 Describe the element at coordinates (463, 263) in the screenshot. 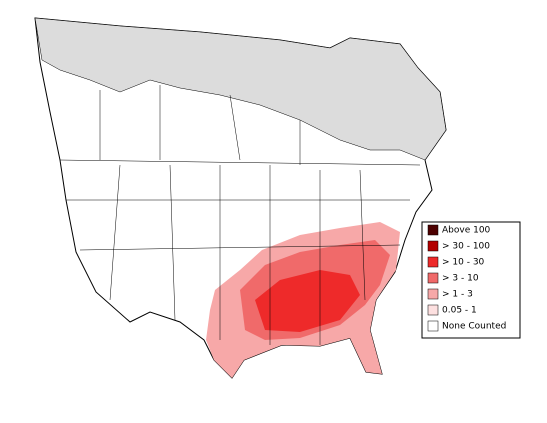

I see `legend-label: > 10 - 30` at that location.